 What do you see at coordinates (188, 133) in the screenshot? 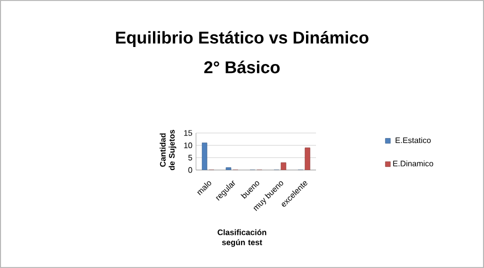
I see `y-tick-label: 15` at bounding box center [188, 133].